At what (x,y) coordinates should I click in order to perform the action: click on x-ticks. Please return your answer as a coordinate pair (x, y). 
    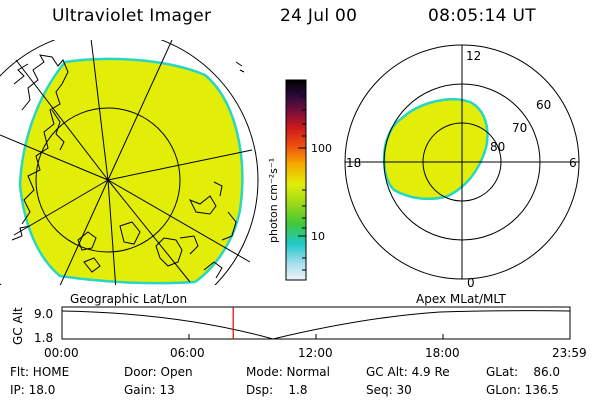
    Looking at the image, I should click on (316, 336).